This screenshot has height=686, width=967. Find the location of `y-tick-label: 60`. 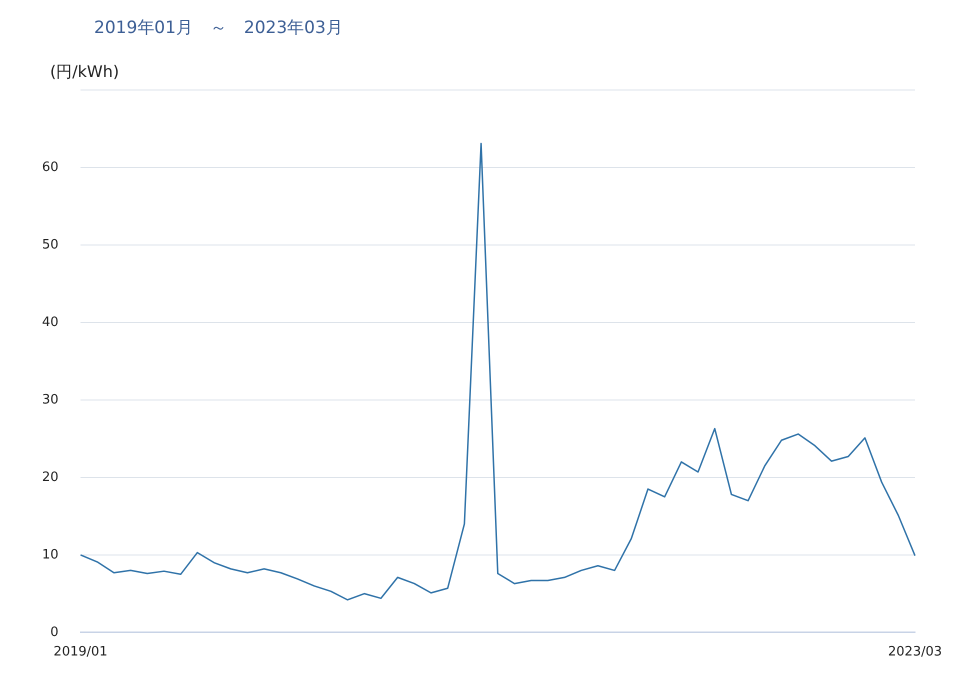

y-tick-label: 60 is located at coordinates (50, 167).